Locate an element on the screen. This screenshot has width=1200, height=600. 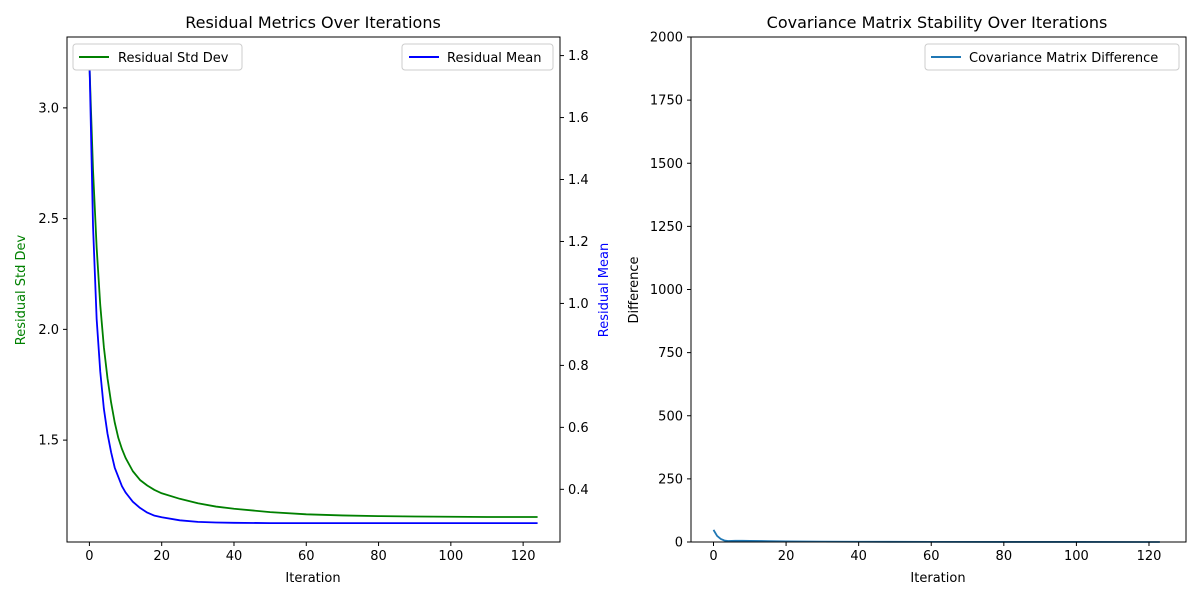
y-tick-label: 1.5 is located at coordinates (48, 441).